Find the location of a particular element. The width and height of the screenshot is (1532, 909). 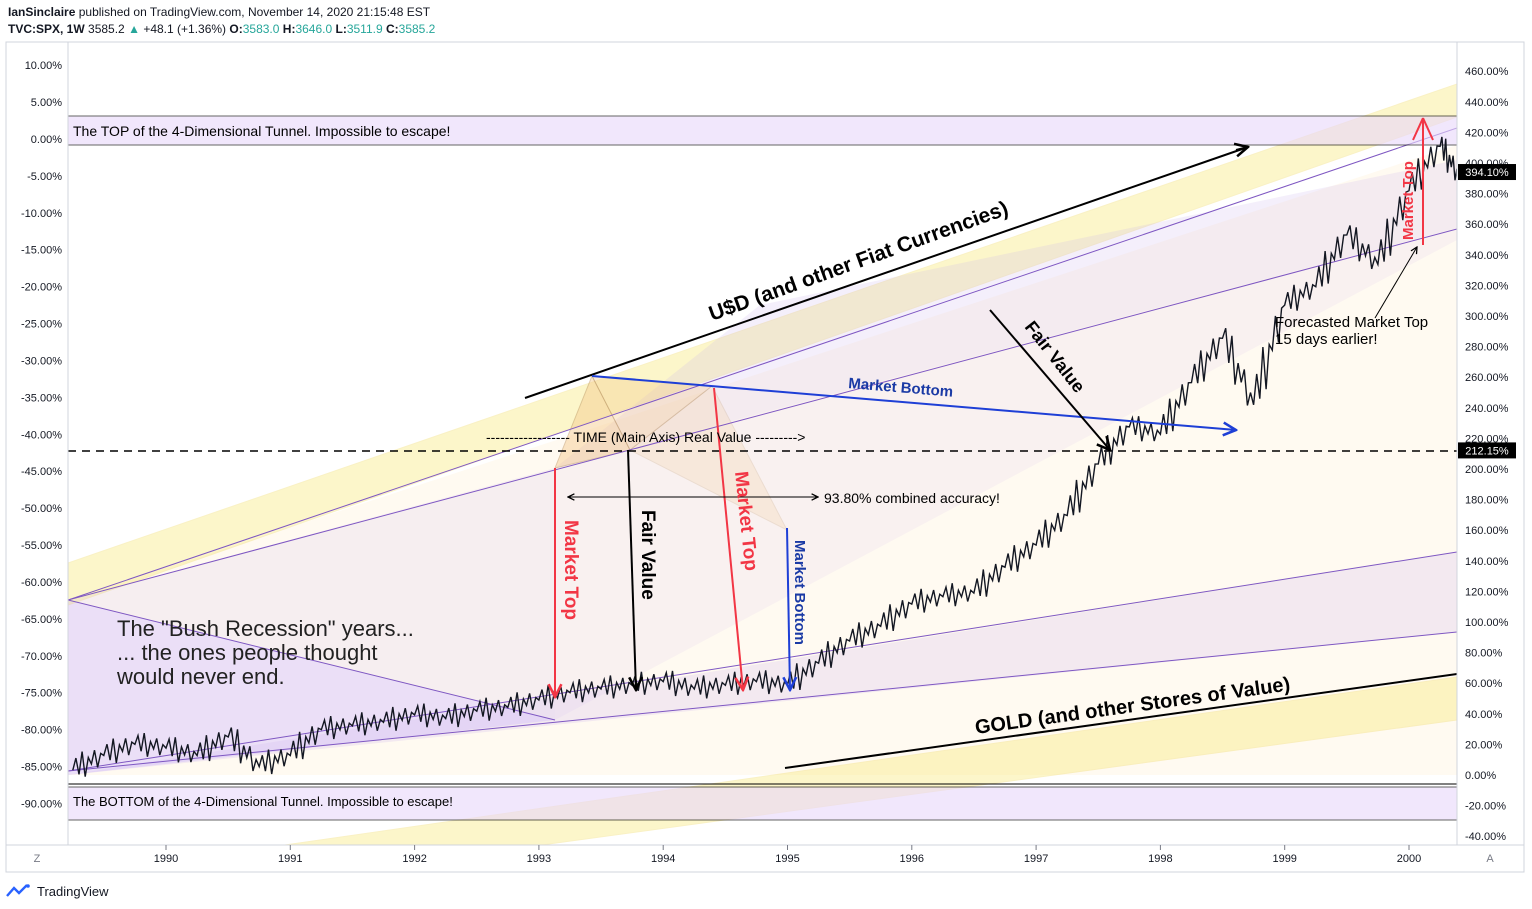

market-top-arrow-3-head-r is located at coordinates (1428, 129).